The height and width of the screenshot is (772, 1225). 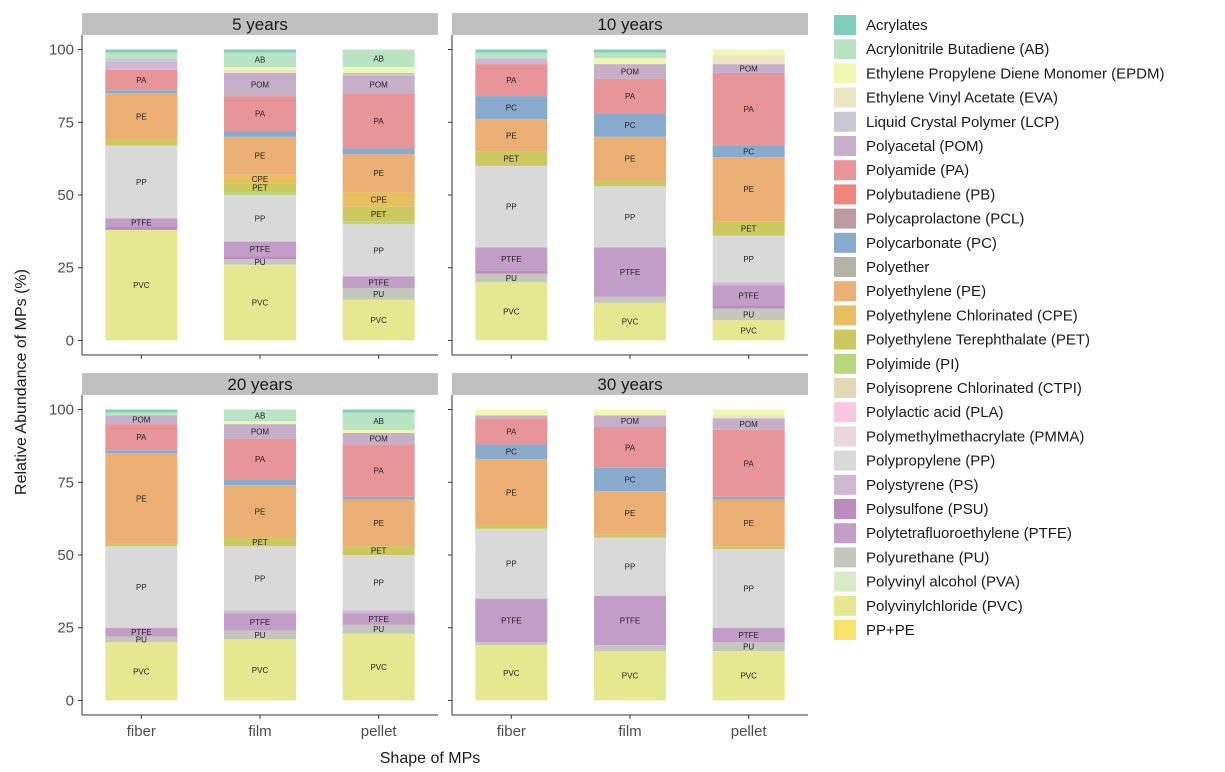 What do you see at coordinates (922, 485) in the screenshot?
I see `legend-label: Polystyrene (PS)` at bounding box center [922, 485].